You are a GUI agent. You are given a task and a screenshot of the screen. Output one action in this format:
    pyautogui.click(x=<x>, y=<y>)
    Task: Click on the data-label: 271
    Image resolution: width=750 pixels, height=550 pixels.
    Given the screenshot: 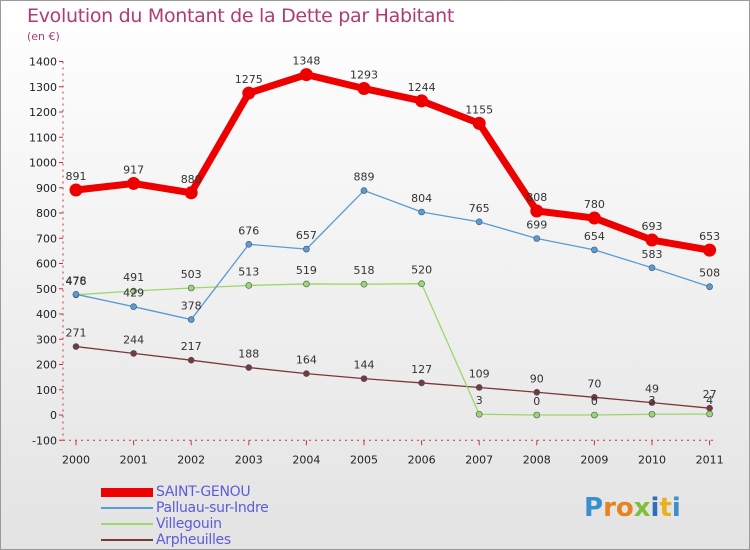 What is the action you would take?
    pyautogui.click(x=76, y=333)
    